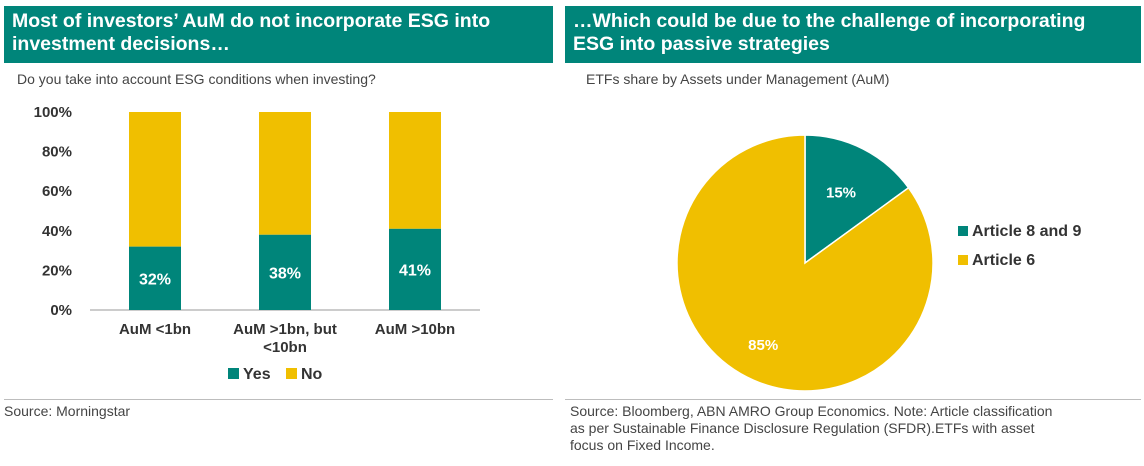  What do you see at coordinates (841, 192) in the screenshot?
I see `pie-data-label: 15%` at bounding box center [841, 192].